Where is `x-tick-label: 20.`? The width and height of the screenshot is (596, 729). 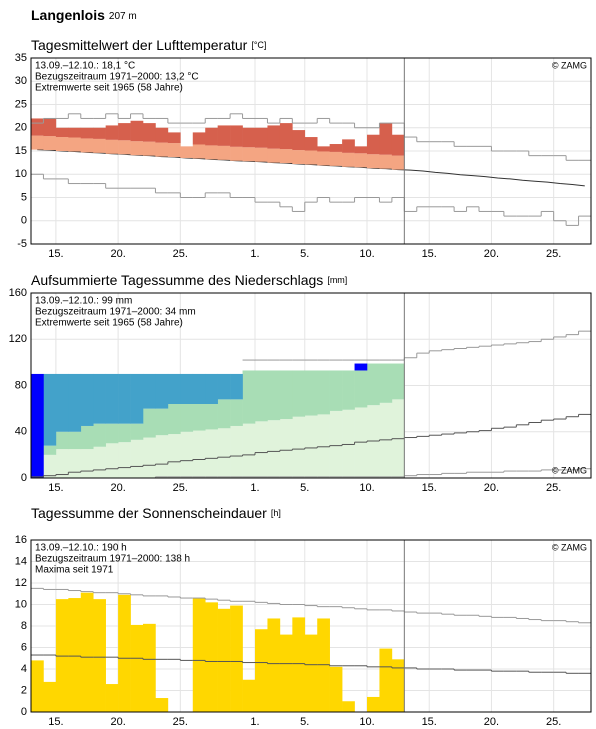 x-tick-label: 20. is located at coordinates (117, 254).